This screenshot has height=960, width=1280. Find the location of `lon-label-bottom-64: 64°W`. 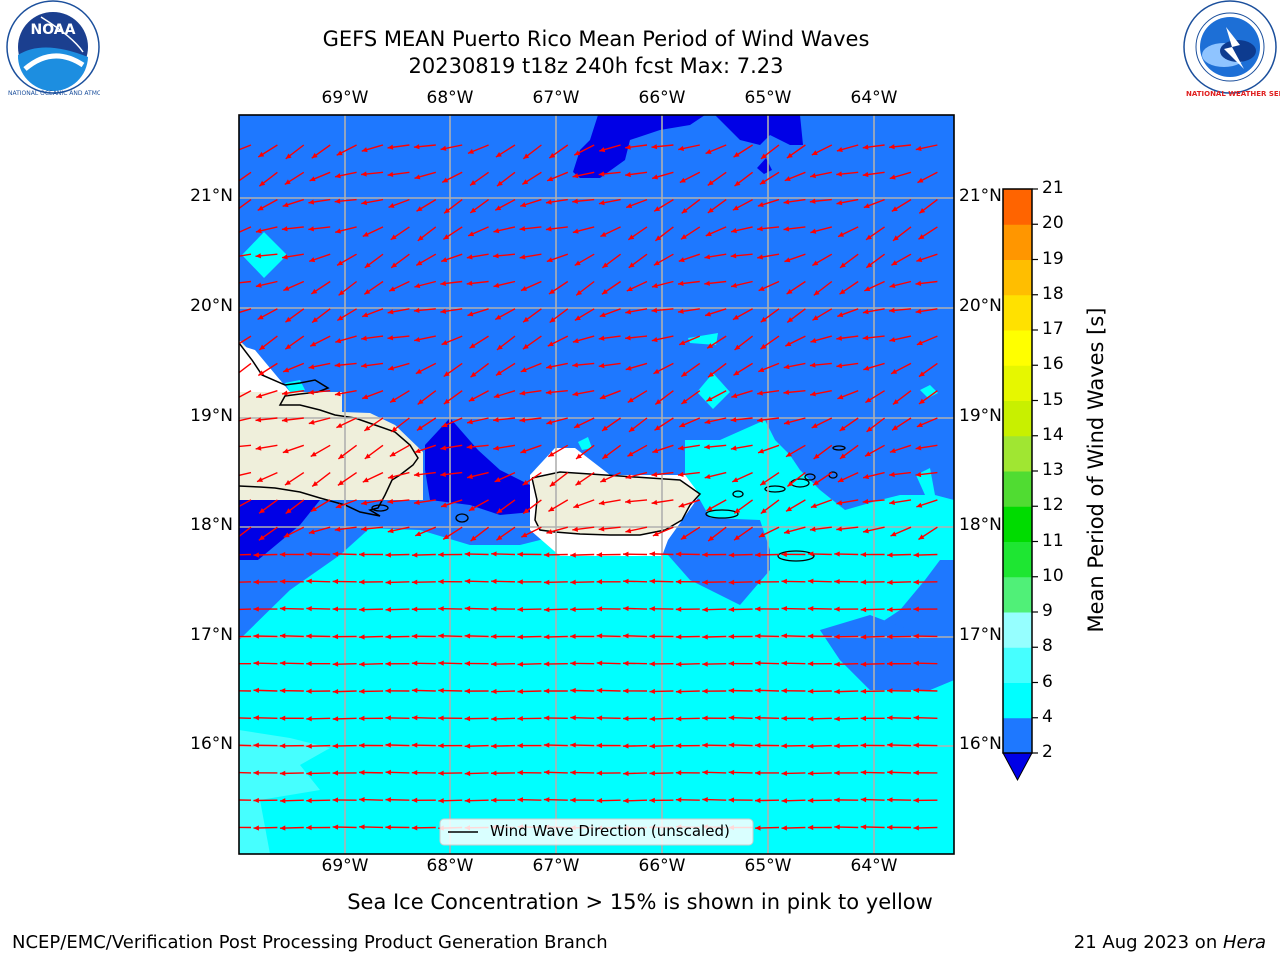

lon-label-bottom-64: 64°W is located at coordinates (874, 866).